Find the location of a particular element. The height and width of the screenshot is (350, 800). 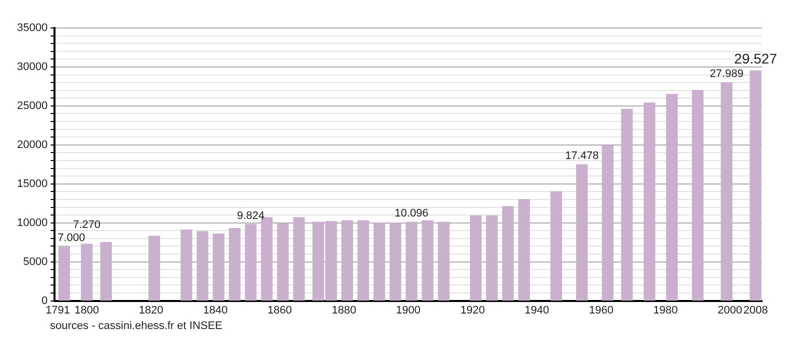

data-label: 7.270 is located at coordinates (86, 224).